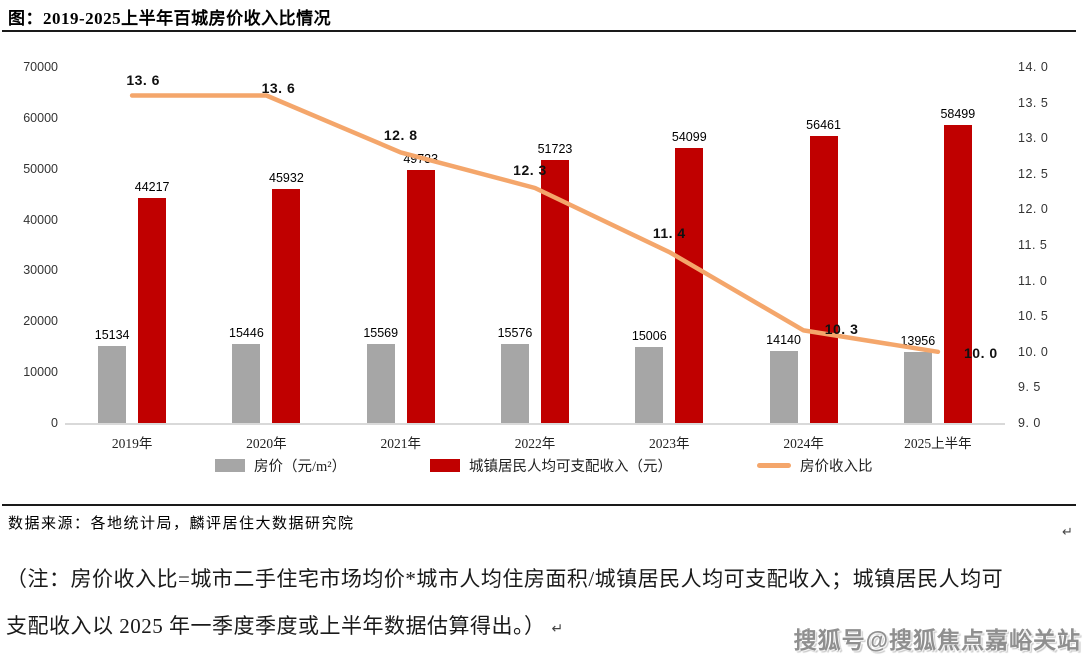 Image resolution: width=1083 pixels, height=655 pixels. What do you see at coordinates (669, 233) in the screenshot?
I see `ratio-value-label: 11. 4` at bounding box center [669, 233].